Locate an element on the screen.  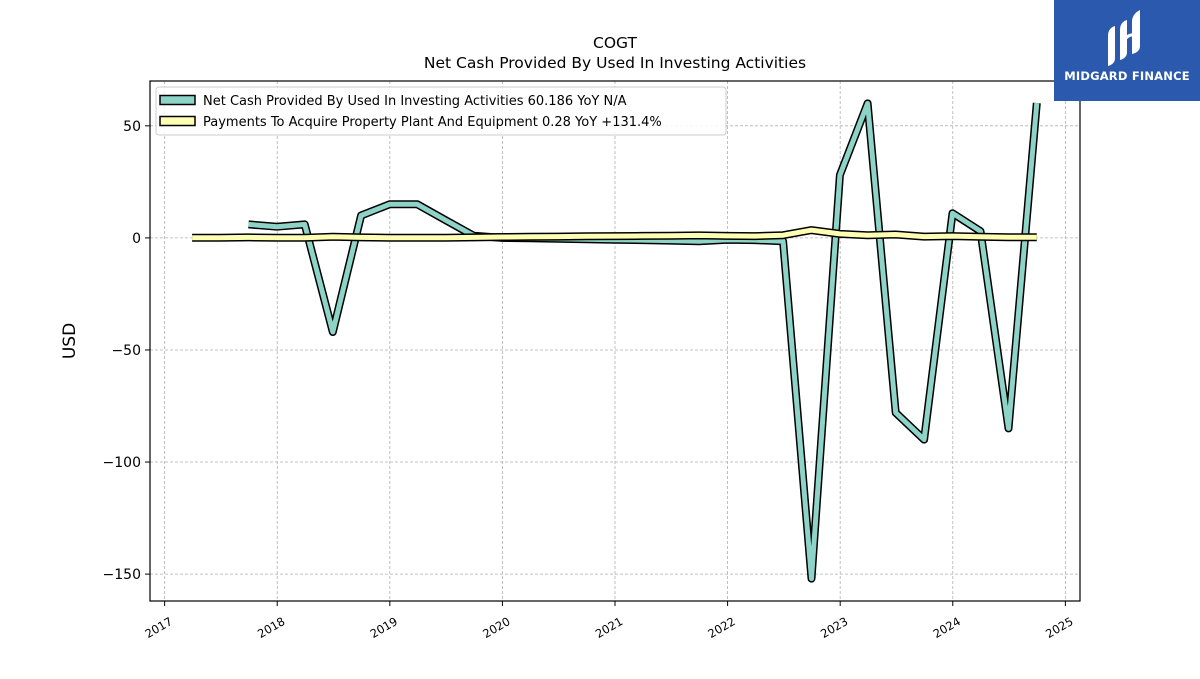
x-tick-label: 2019 is located at coordinates (384, 627).